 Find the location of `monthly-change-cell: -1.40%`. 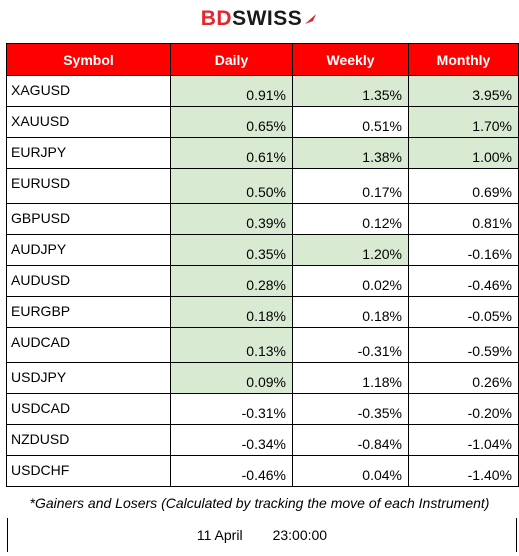

monthly-change-cell: -1.40% is located at coordinates (463, 471).